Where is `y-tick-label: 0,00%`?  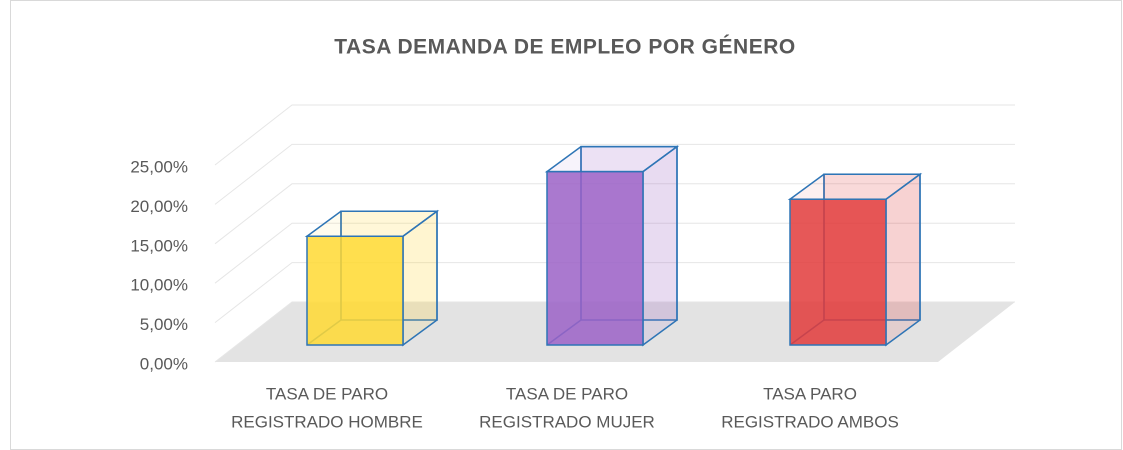
y-tick-label: 0,00% is located at coordinates (164, 363).